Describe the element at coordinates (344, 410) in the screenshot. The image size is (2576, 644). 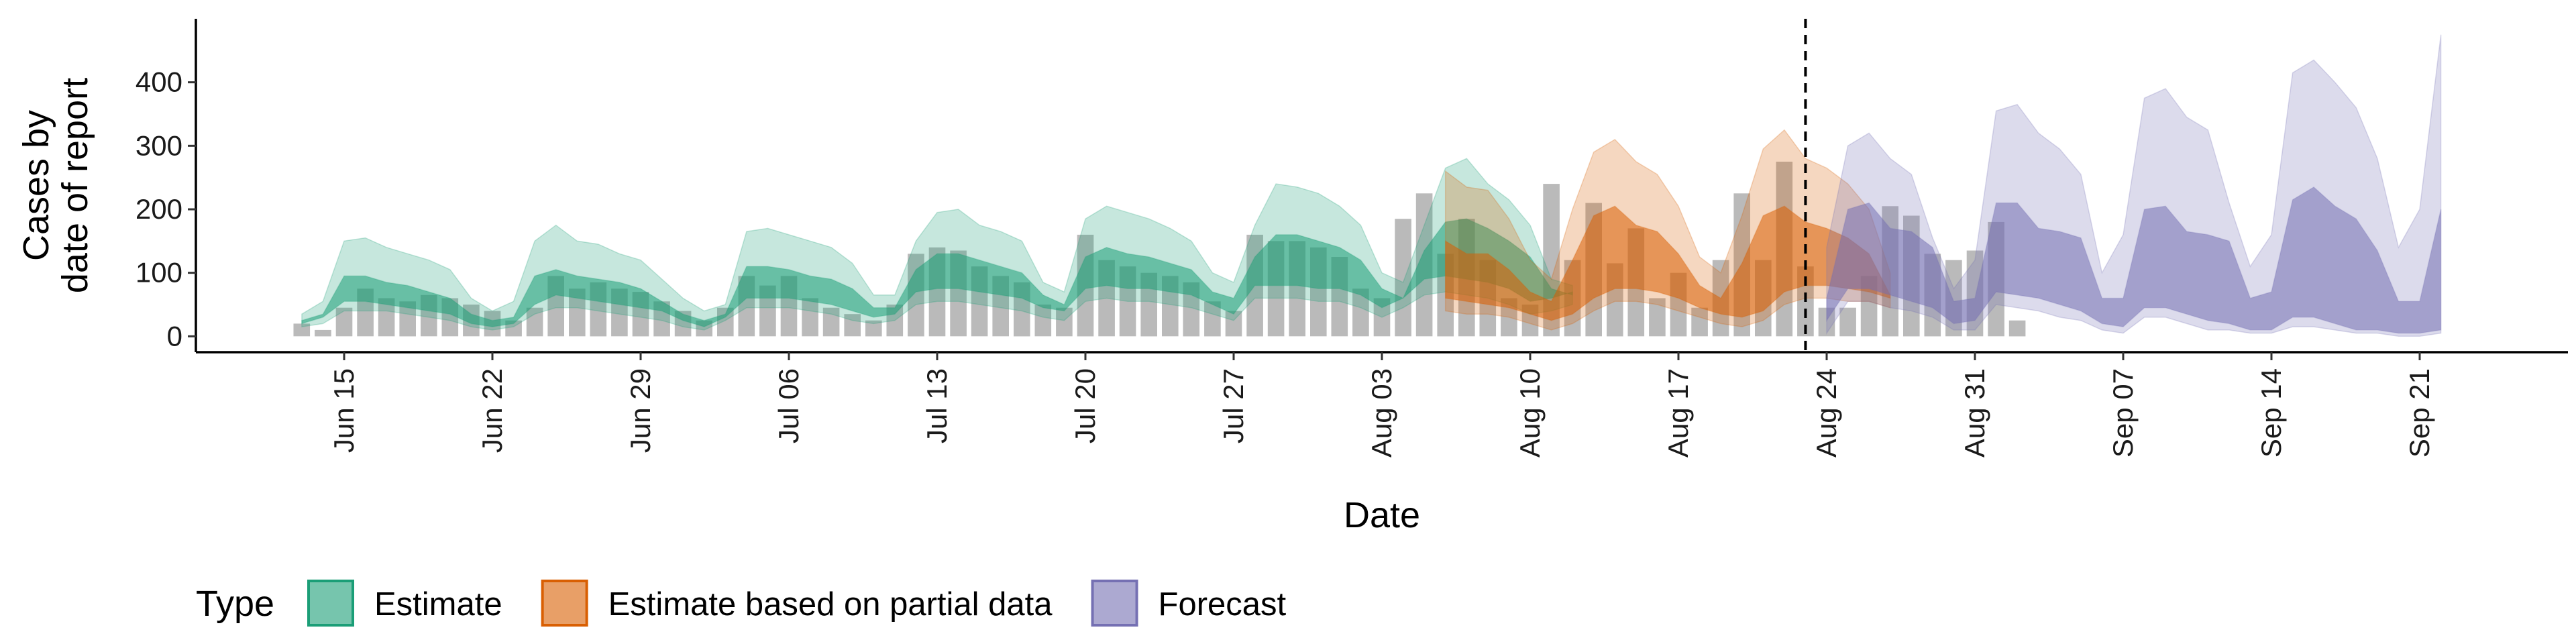
I see `x-tick-label: Jun 15` at that location.